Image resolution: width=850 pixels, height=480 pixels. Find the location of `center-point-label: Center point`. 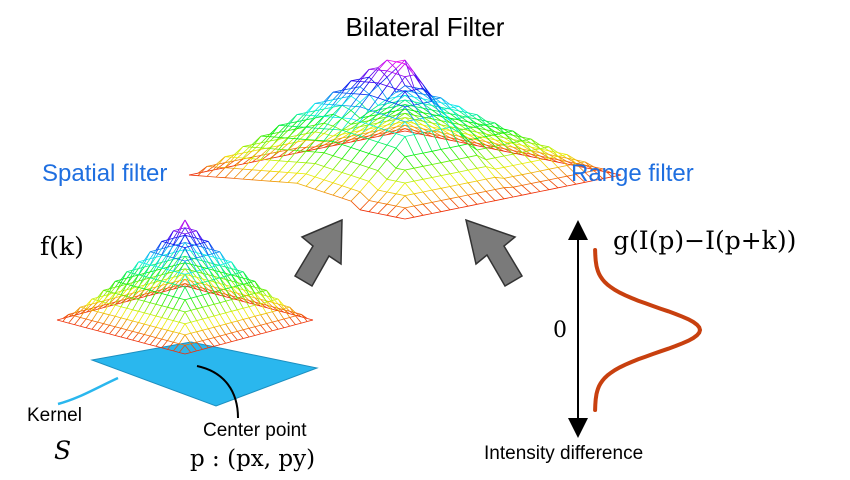

center-point-label: Center point is located at coordinates (255, 430).